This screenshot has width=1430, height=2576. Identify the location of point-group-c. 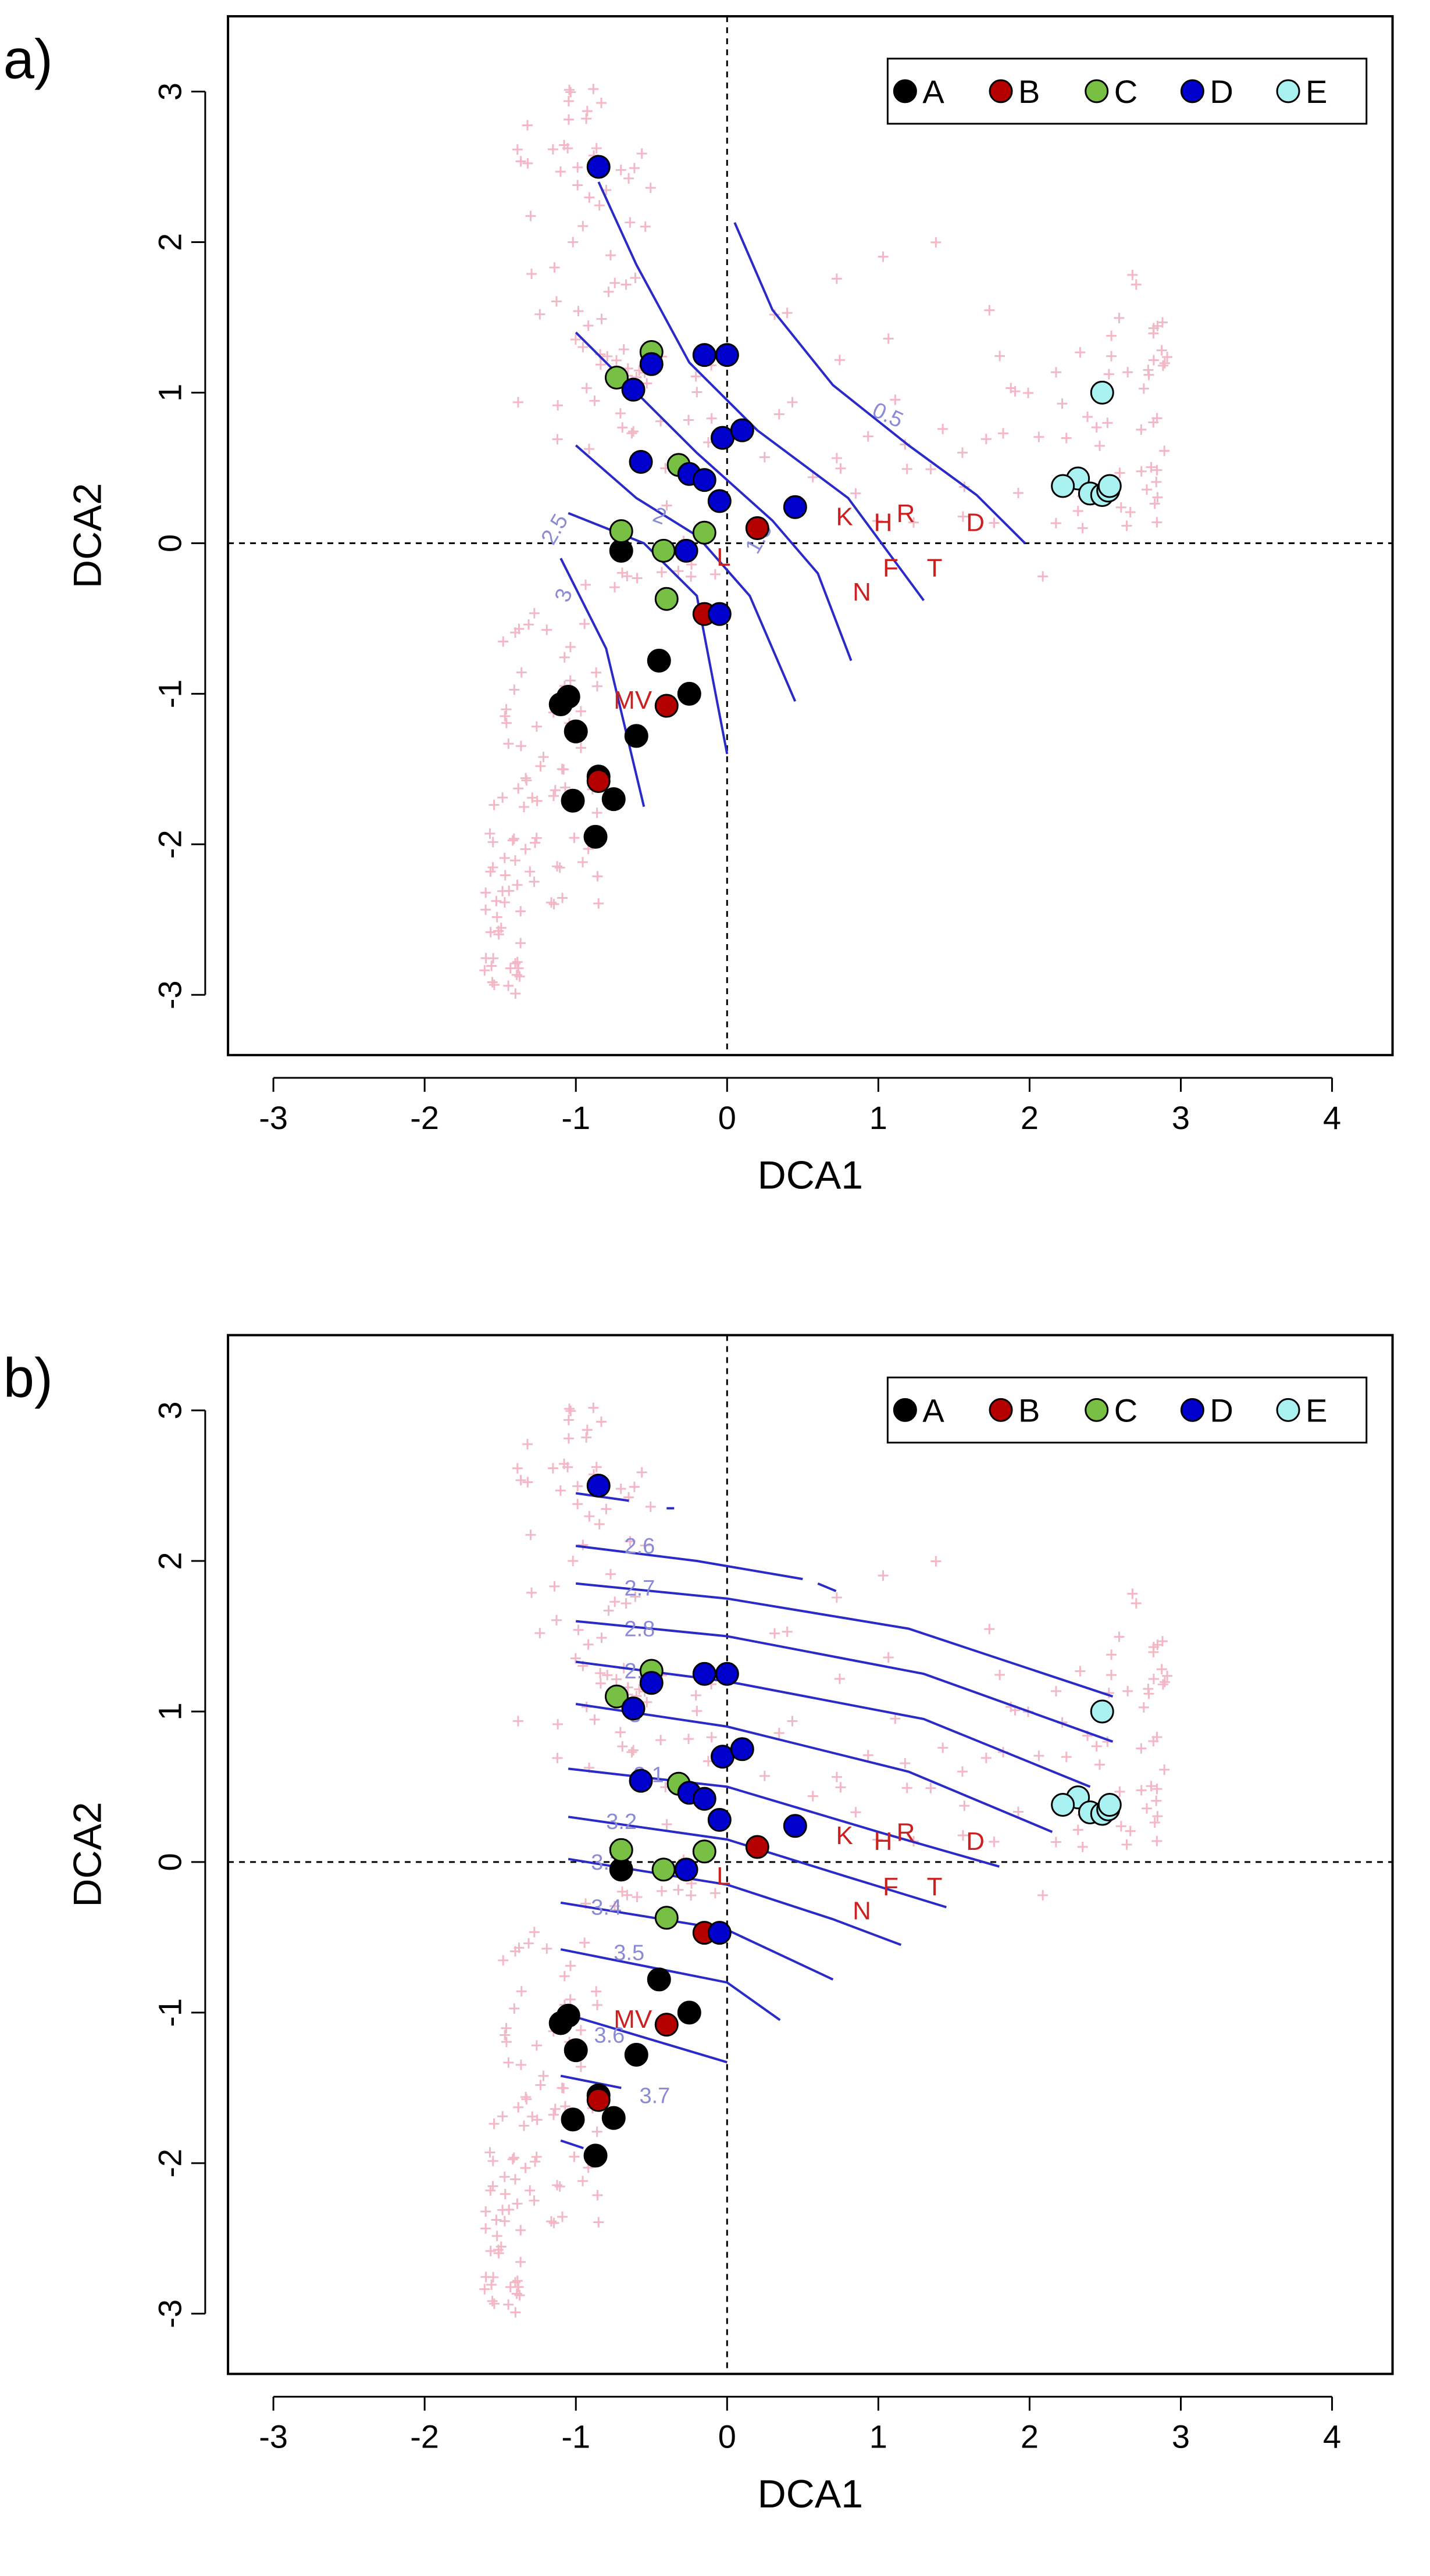
(617, 1696).